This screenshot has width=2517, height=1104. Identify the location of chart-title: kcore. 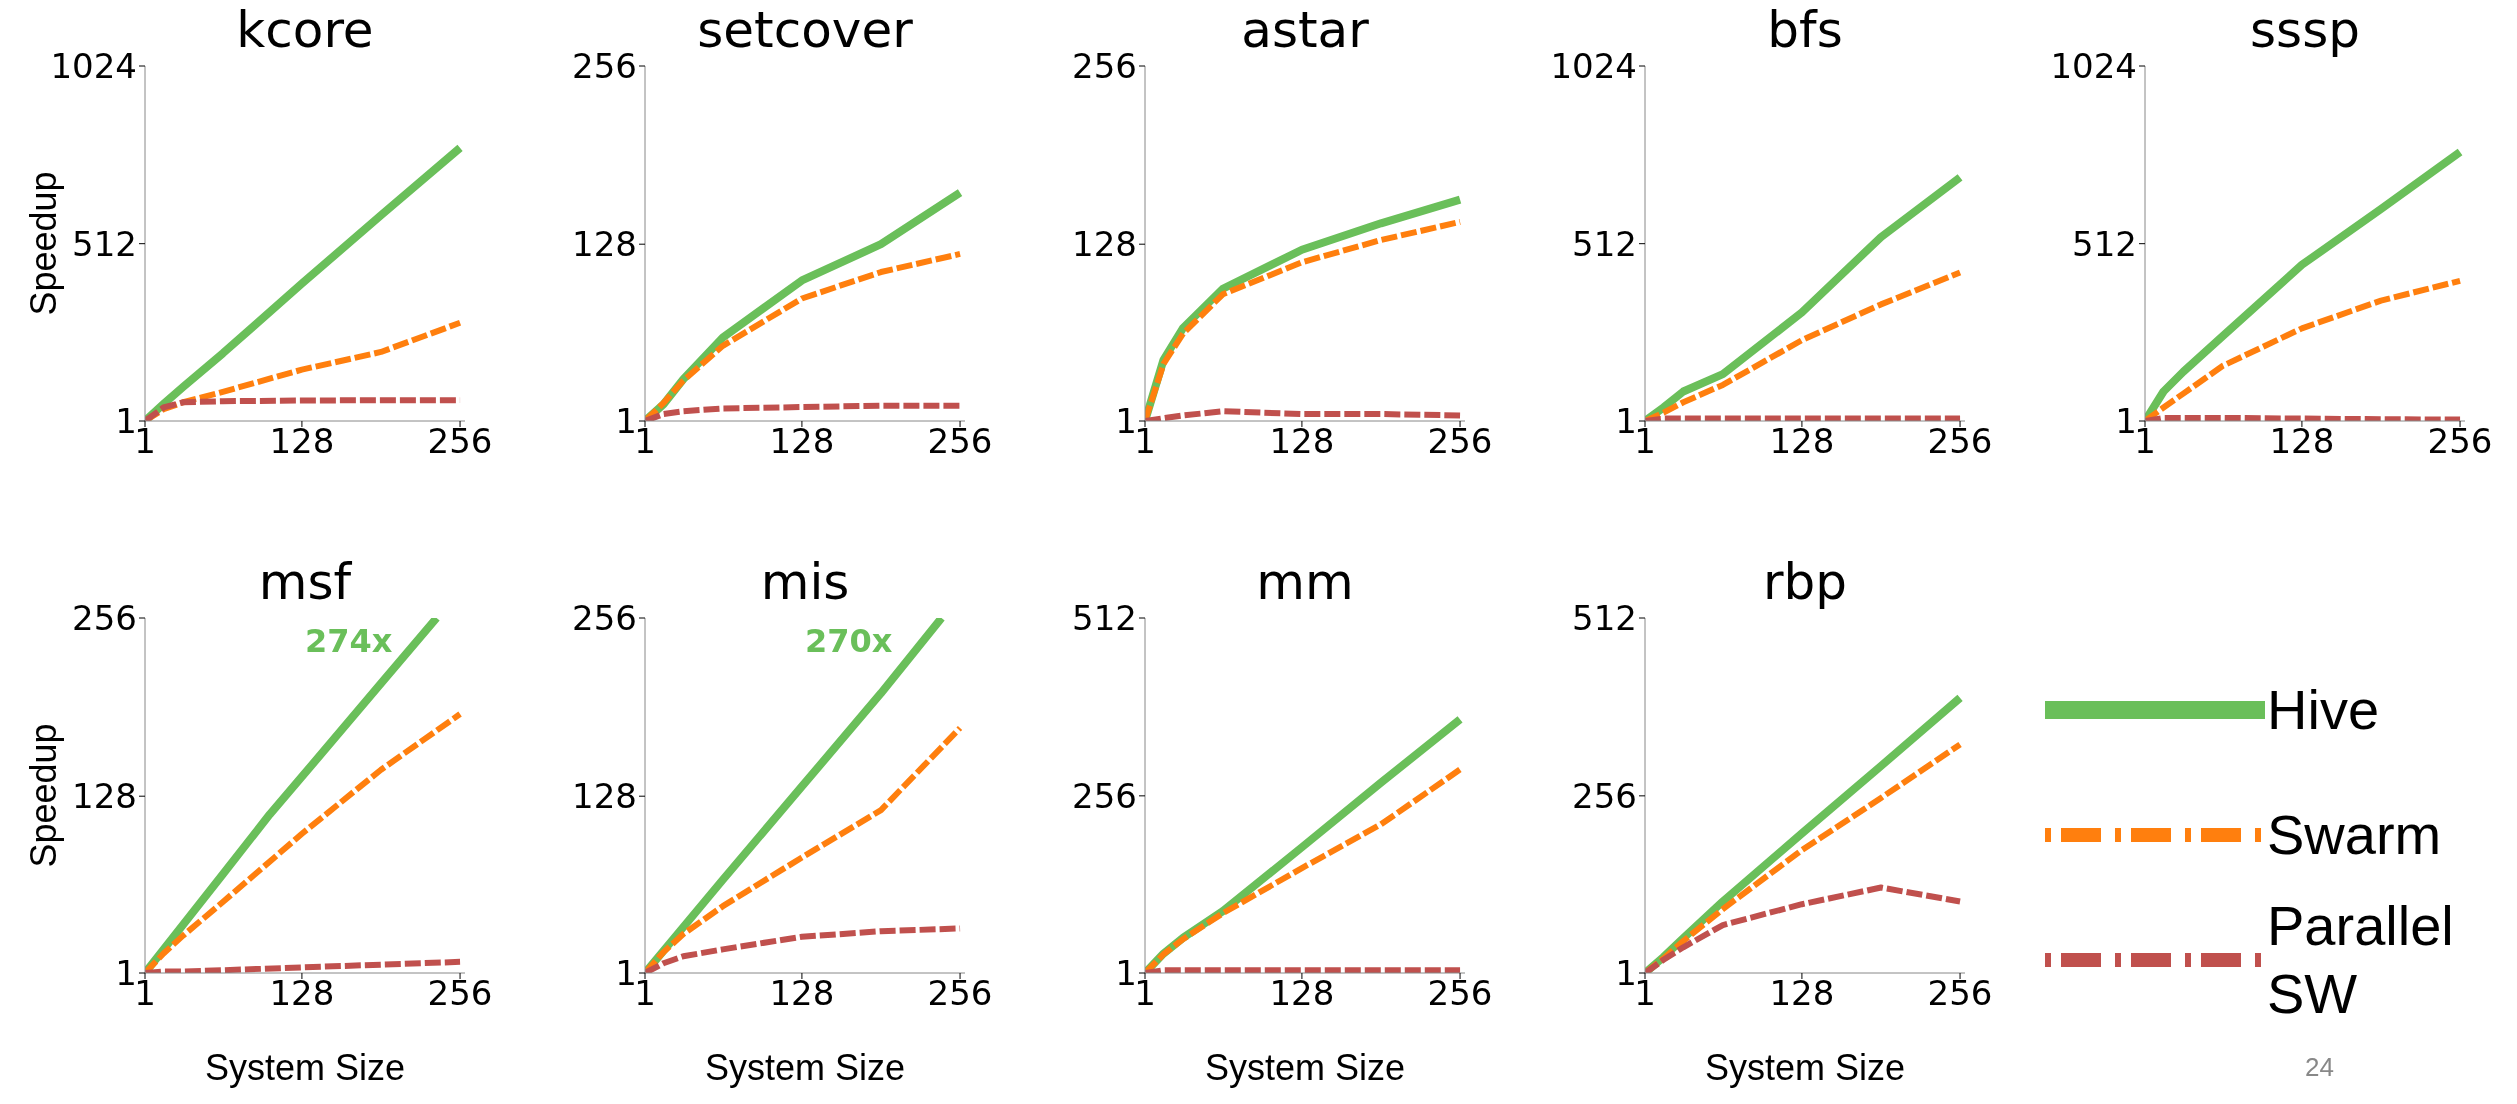
(305, 30).